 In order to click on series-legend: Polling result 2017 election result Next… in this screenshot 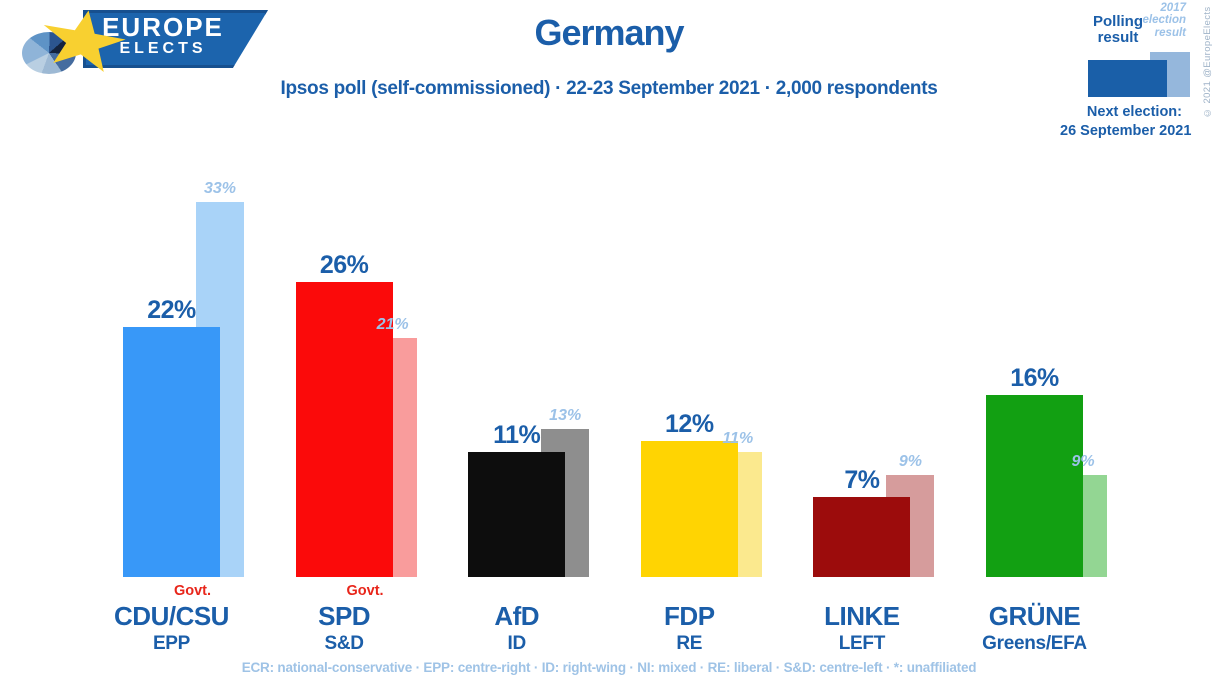, I will do `click(1130, 75)`.